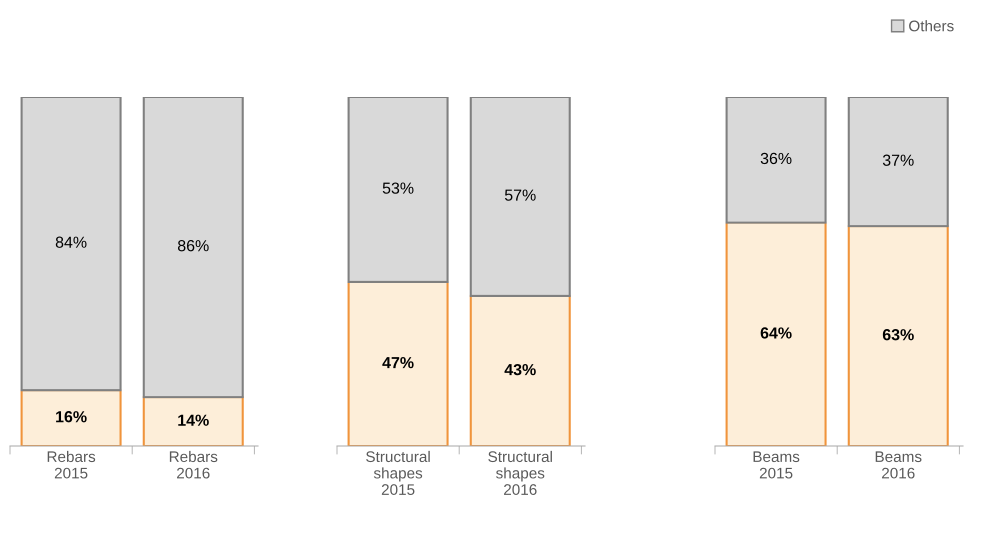 Image resolution: width=984 pixels, height=543 pixels. Describe the element at coordinates (520, 370) in the screenshot. I see `data-label: 43%` at that location.